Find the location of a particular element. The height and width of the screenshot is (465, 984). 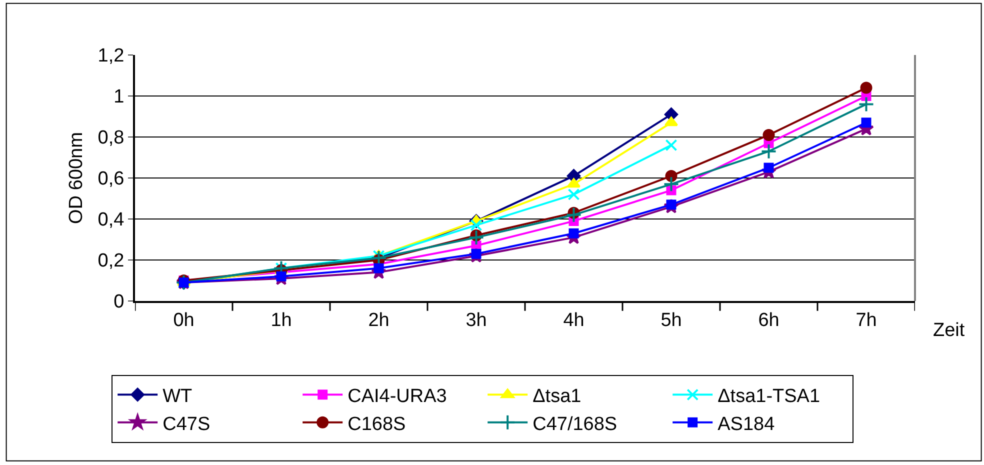

x-tick-label: 0h is located at coordinates (183, 320).